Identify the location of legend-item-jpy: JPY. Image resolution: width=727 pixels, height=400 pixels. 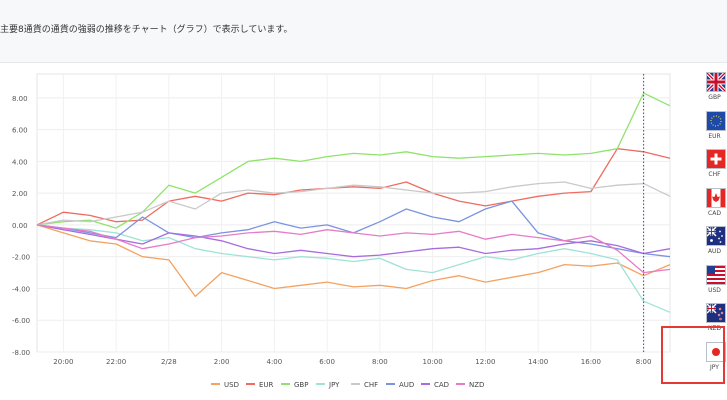
(328, 385).